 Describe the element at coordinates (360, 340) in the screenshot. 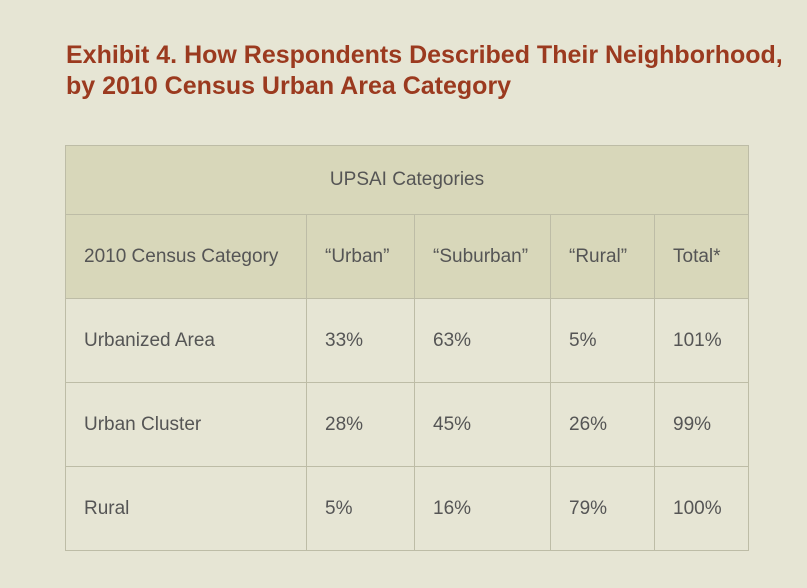

I see `cell: 33%` at that location.